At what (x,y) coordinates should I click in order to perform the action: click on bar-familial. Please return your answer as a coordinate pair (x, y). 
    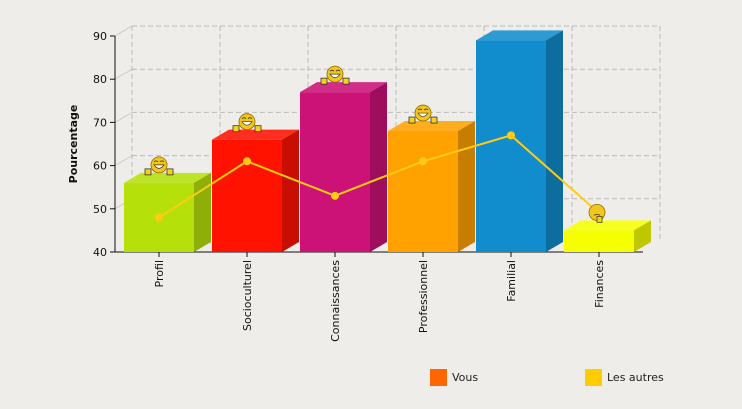
    Looking at the image, I should click on (511, 146).